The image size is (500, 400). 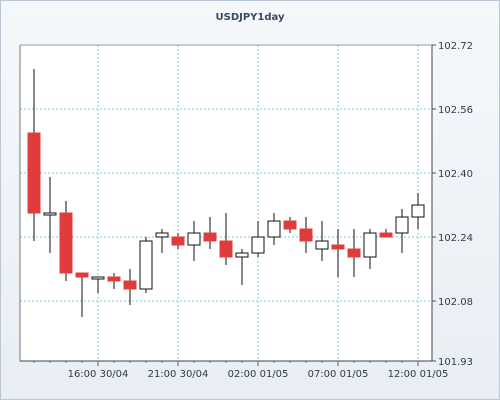 What do you see at coordinates (250, 17) in the screenshot?
I see `chart-title: USDJPY1day` at bounding box center [250, 17].